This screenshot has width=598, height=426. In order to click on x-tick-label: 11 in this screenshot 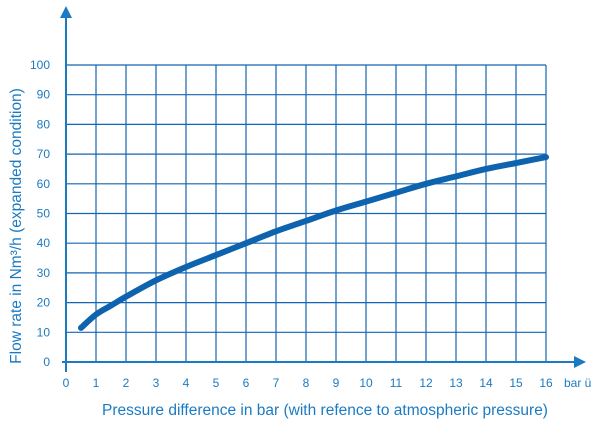, I will do `click(396, 383)`.